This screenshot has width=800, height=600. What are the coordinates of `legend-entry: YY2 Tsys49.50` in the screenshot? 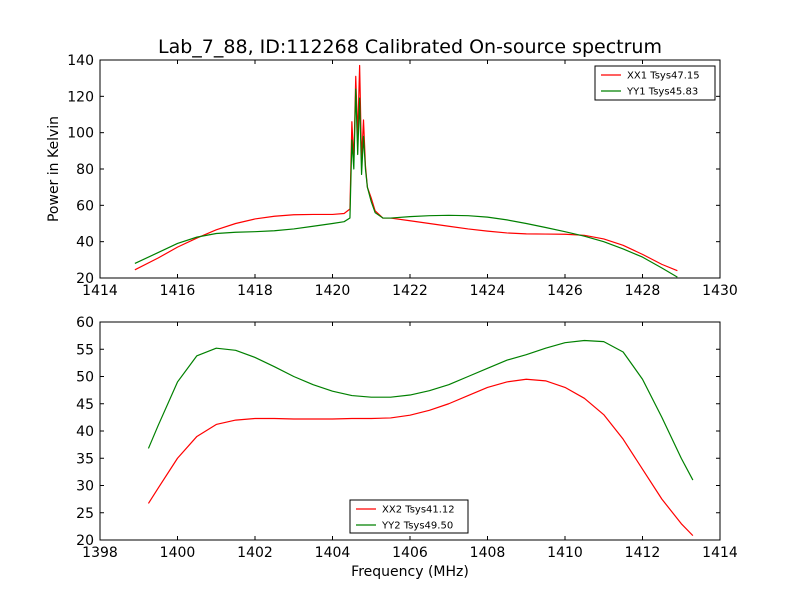 It's located at (417, 526).